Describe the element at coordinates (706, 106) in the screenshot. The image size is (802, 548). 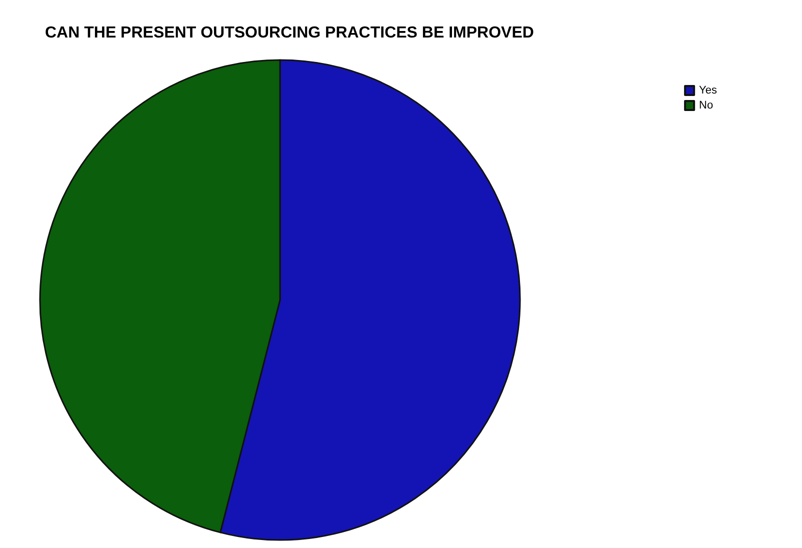
I see `legend-label: No` at that location.